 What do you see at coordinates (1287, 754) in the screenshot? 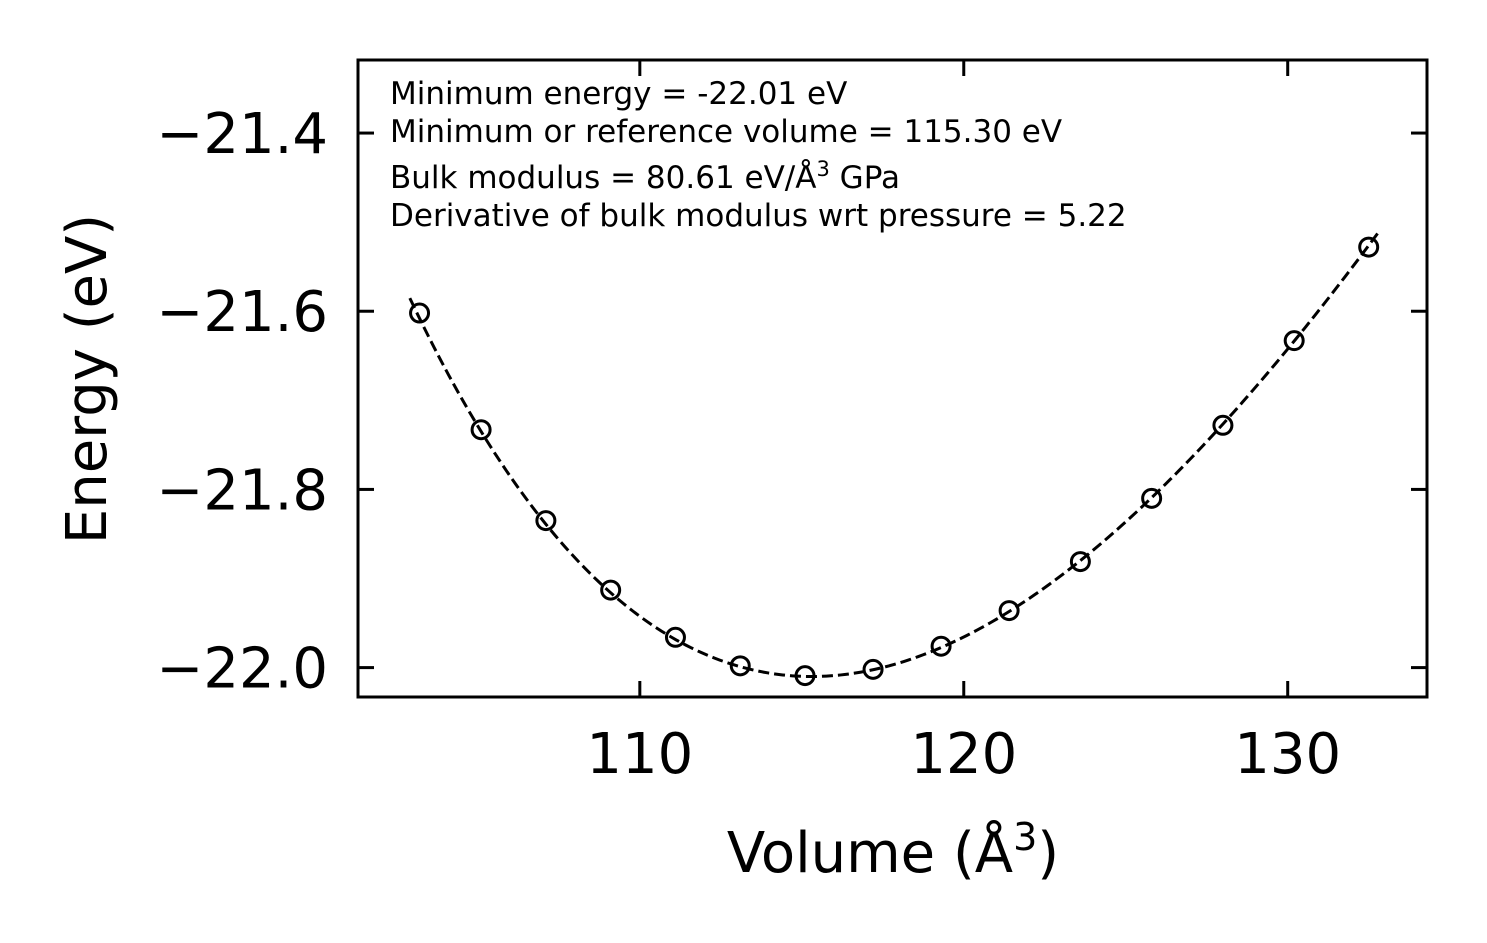
I see `x-tick-label: 130` at bounding box center [1287, 754].